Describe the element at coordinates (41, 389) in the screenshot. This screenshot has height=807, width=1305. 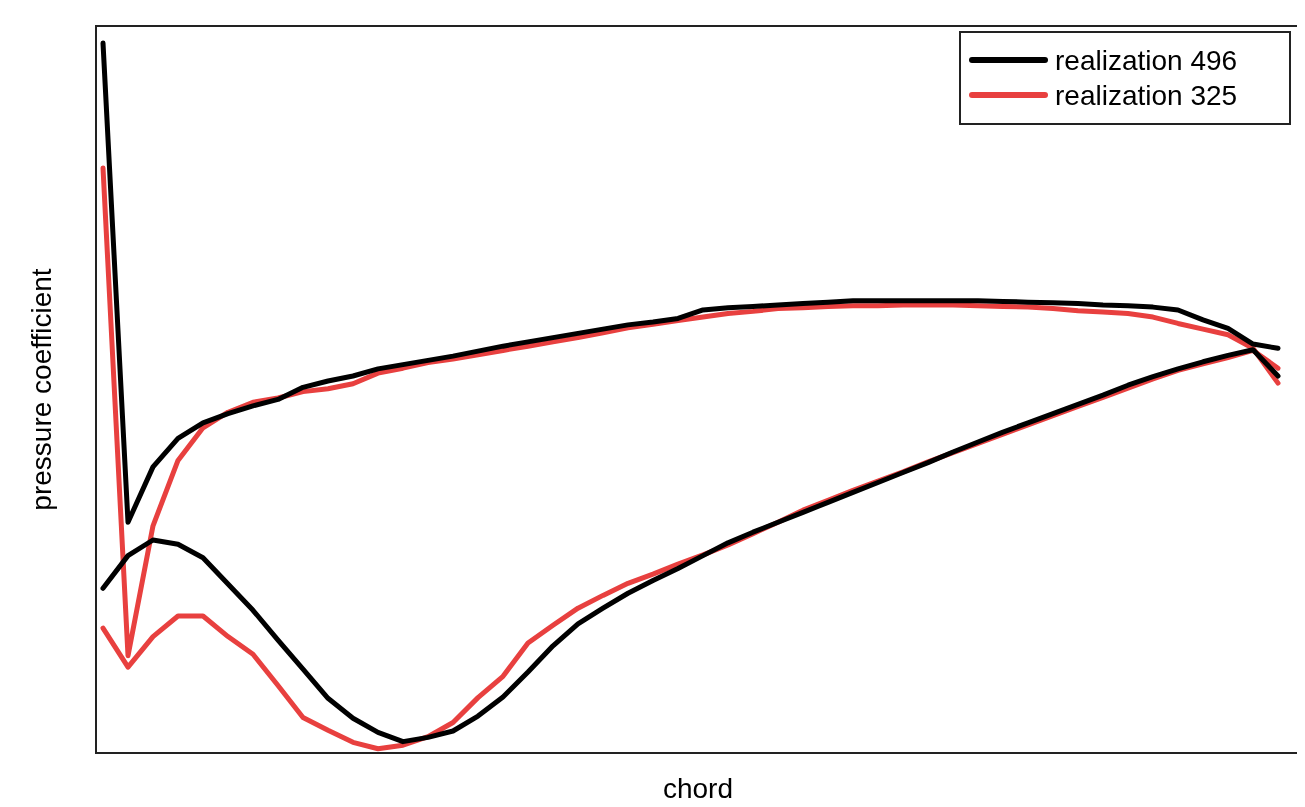
I see `y-axis-title: pressure coefficient` at that location.